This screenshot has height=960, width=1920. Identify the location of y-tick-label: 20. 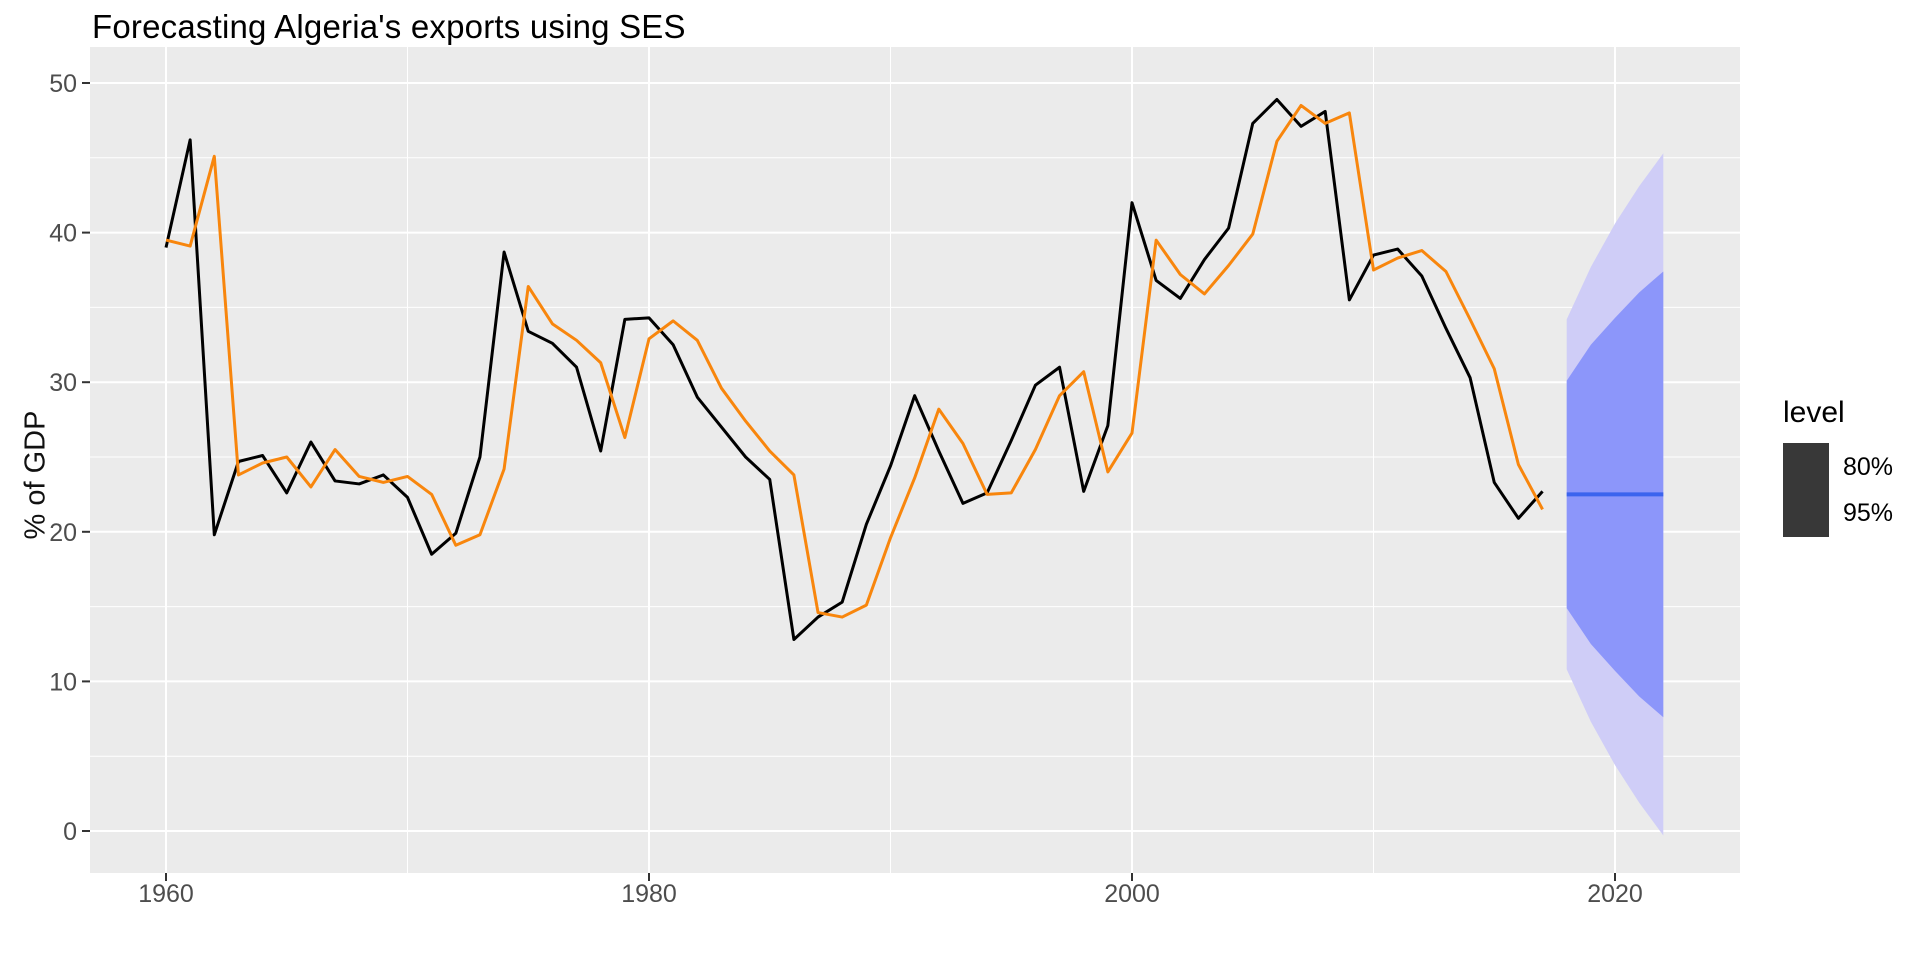
(63, 533).